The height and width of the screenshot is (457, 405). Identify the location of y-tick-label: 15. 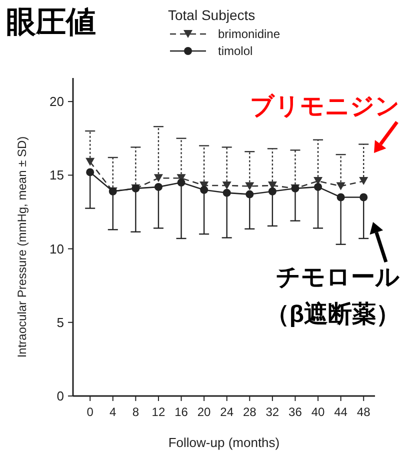
(57, 175).